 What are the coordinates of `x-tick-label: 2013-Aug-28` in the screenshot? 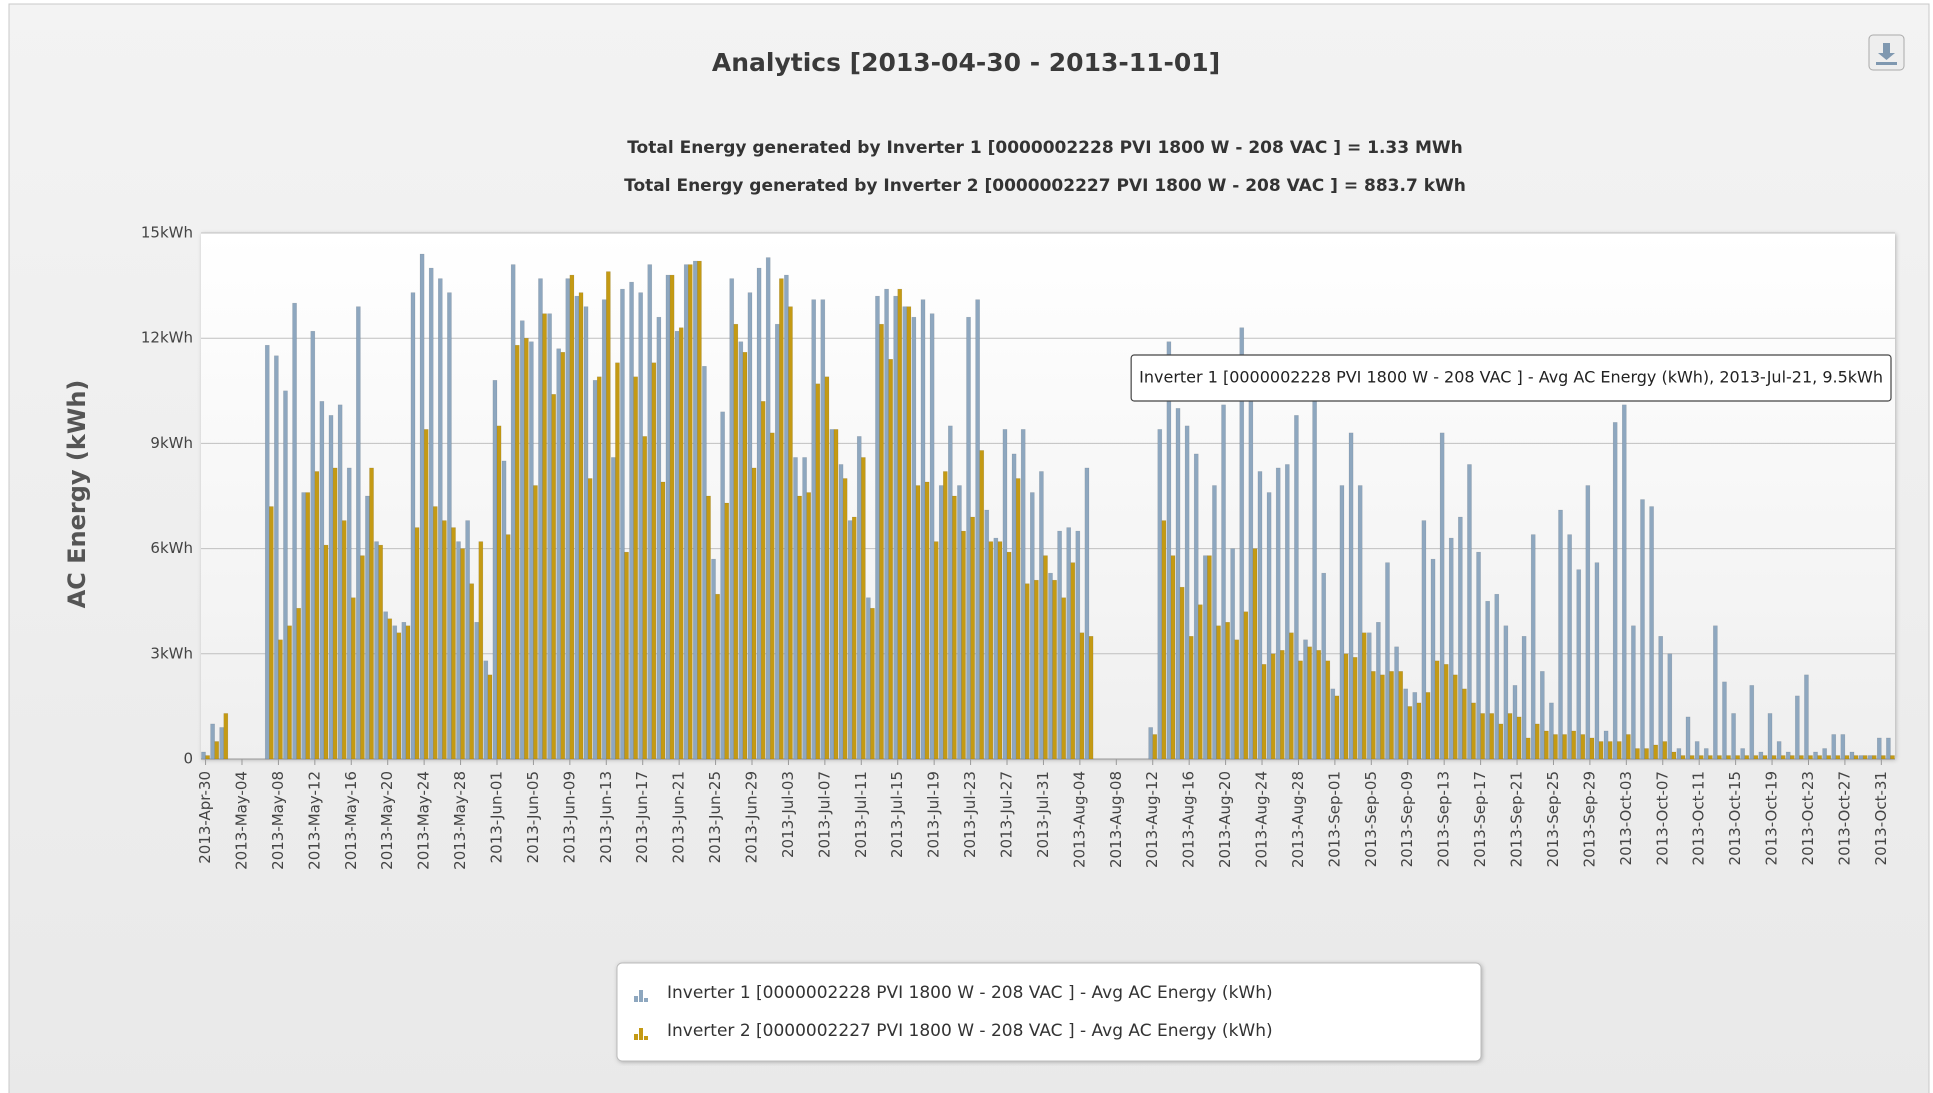 It's located at (1298, 819).